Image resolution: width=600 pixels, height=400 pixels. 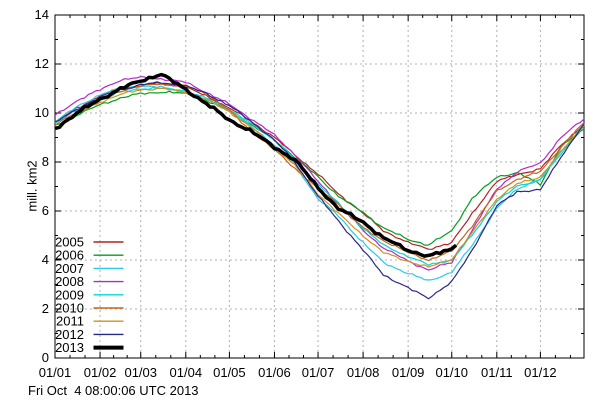 What do you see at coordinates (408, 372) in the screenshot?
I see `x-tick-label: 01/09` at bounding box center [408, 372].